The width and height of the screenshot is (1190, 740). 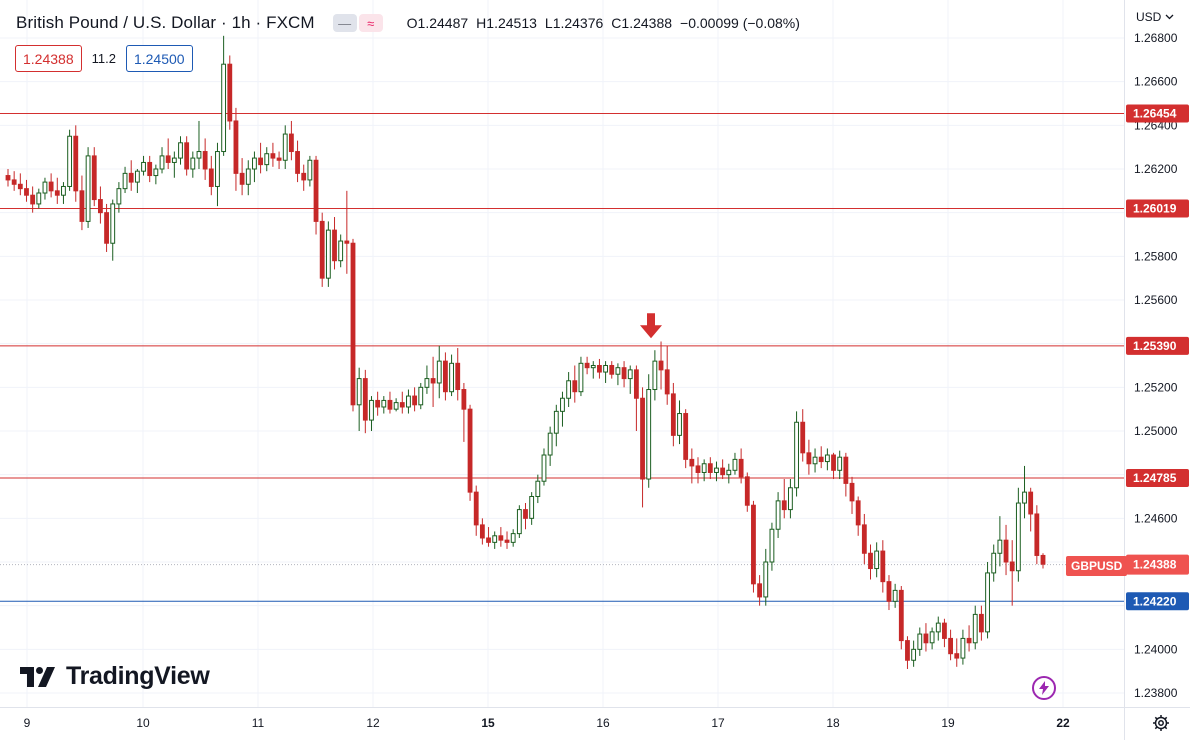 What do you see at coordinates (1161, 723) in the screenshot?
I see `settings-gear-icon` at bounding box center [1161, 723].